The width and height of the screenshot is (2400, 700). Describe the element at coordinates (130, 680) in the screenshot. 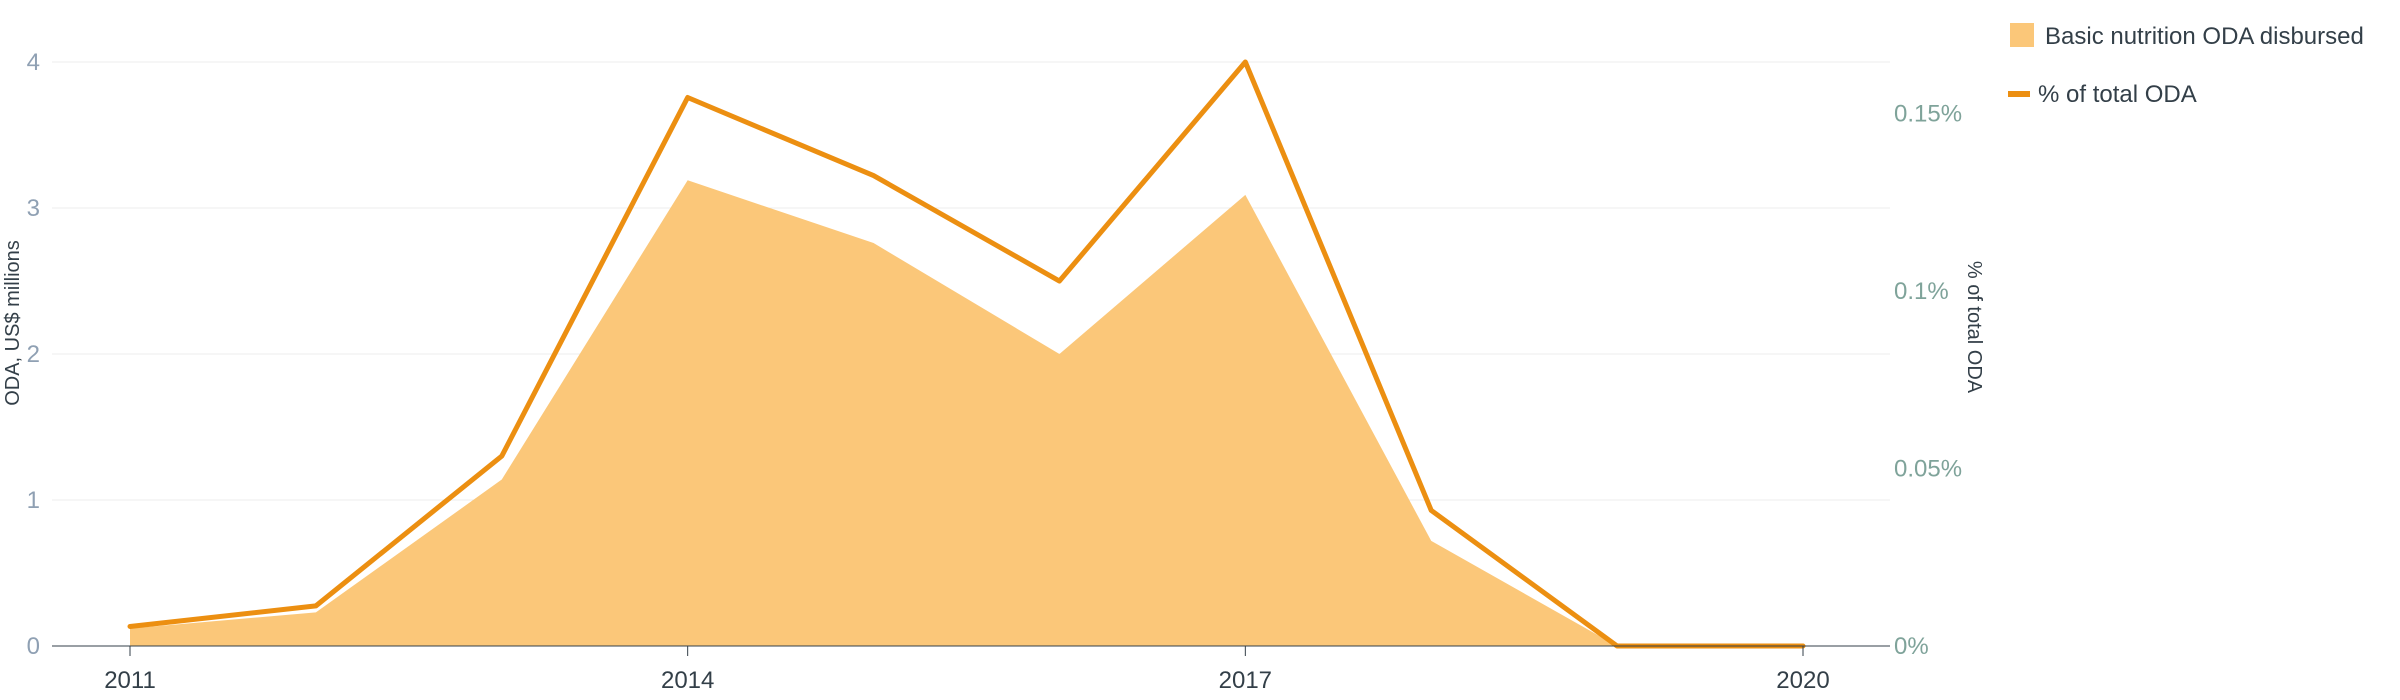

I see `x-tick-label: 2011` at that location.